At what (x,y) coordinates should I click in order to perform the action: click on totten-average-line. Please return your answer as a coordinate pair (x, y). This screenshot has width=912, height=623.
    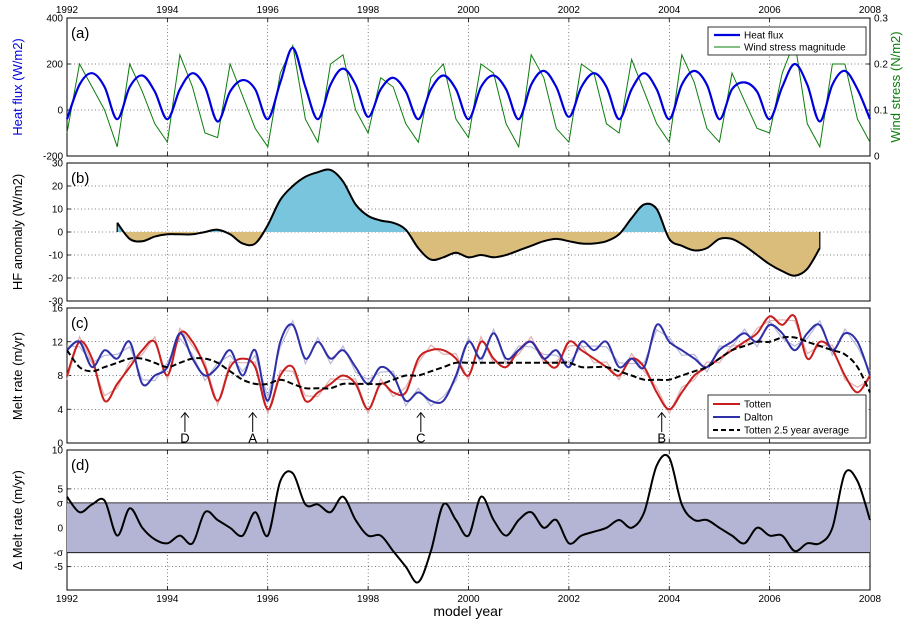
    Looking at the image, I should click on (468, 364).